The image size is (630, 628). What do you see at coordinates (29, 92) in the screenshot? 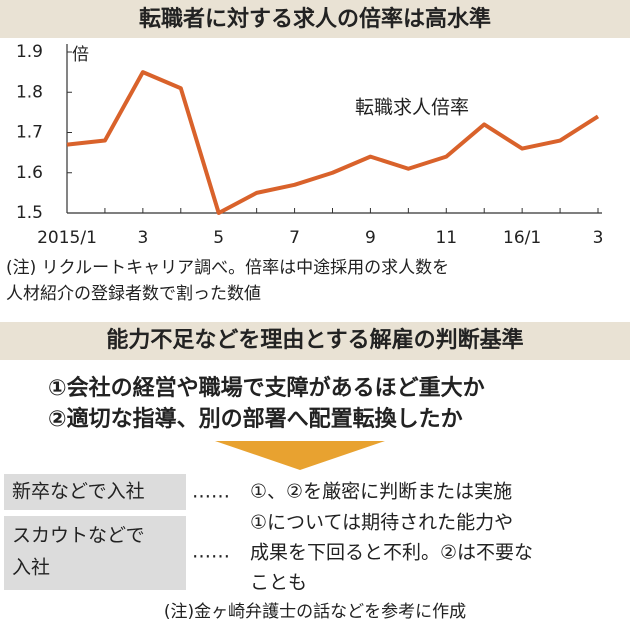
I see `y-tick-label: 1.8` at bounding box center [29, 92].